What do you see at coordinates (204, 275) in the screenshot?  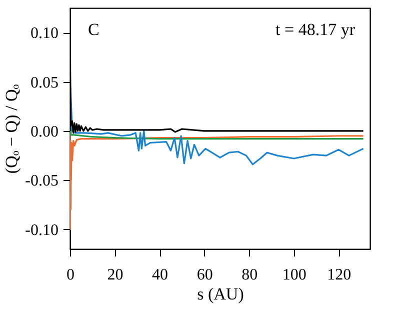 I see `x-tick-label: 60` at bounding box center [204, 275].